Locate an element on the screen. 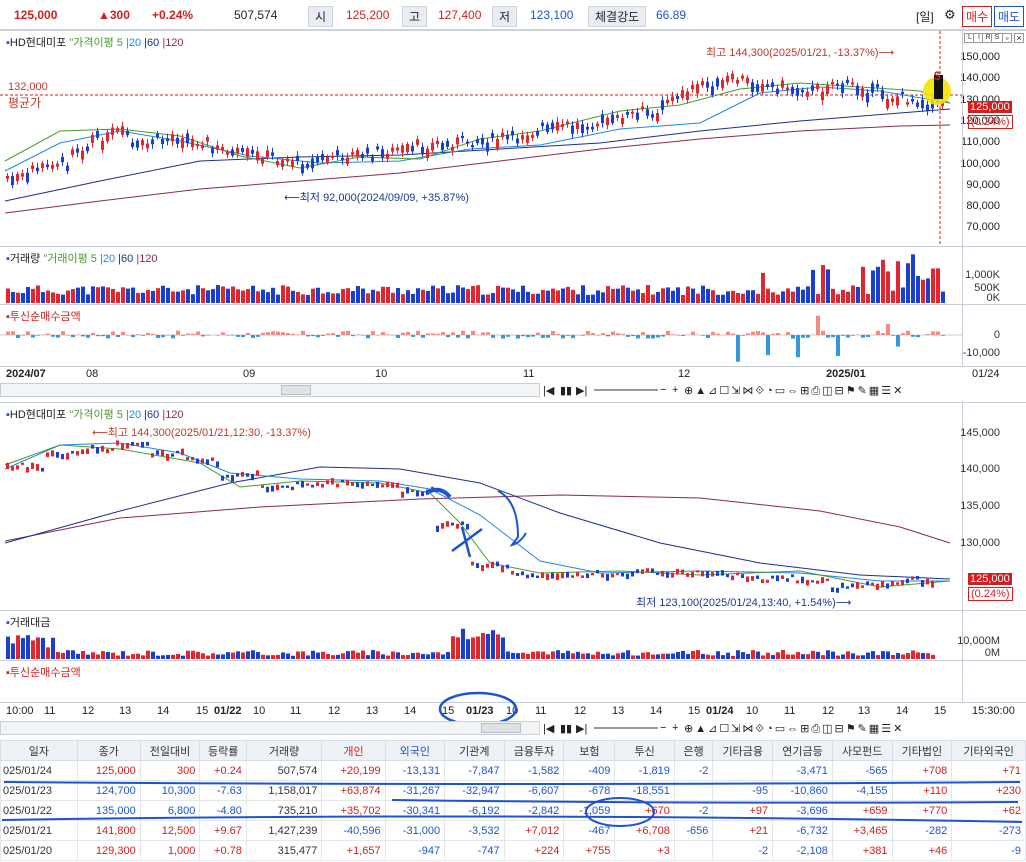 The width and height of the screenshot is (1026, 862). restore-icon: ▫ is located at coordinates (1007, 38).